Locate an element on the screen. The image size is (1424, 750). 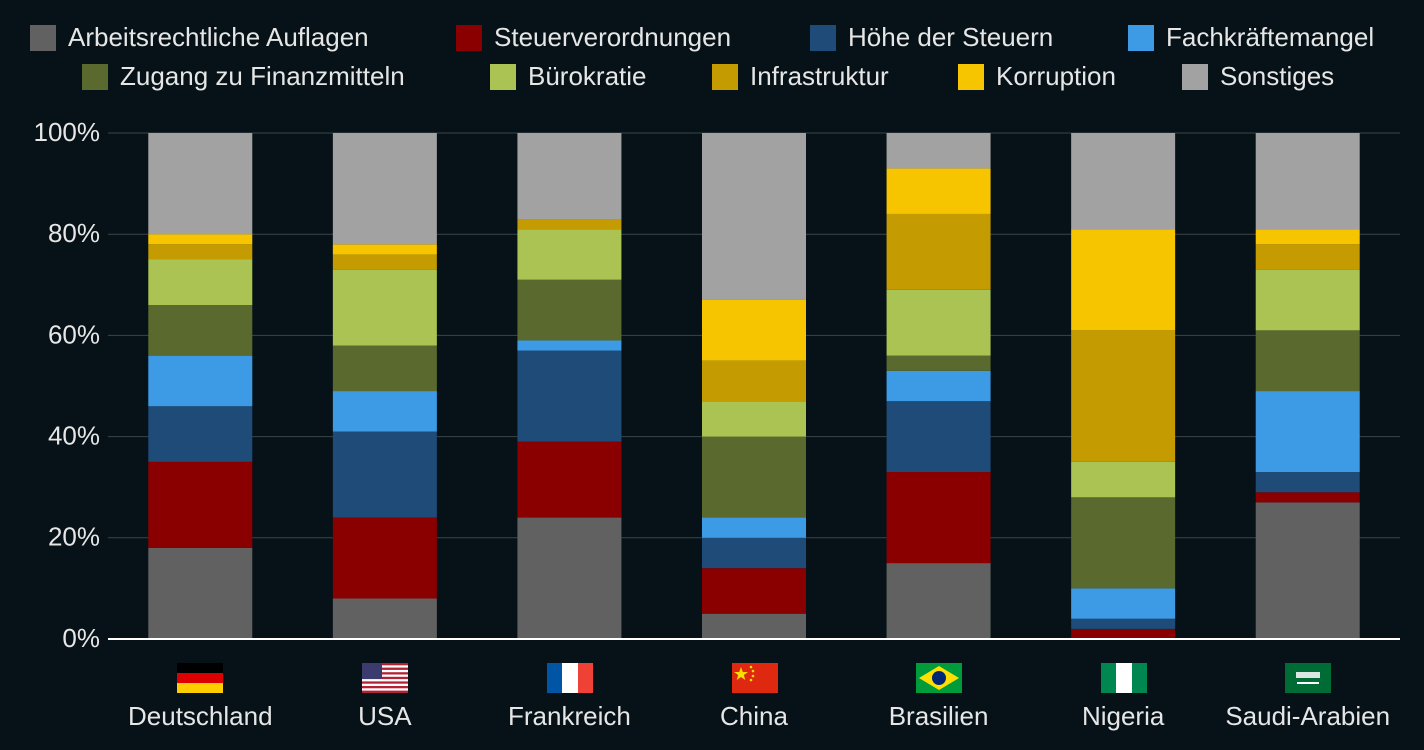
flags is located at coordinates (754, 678).